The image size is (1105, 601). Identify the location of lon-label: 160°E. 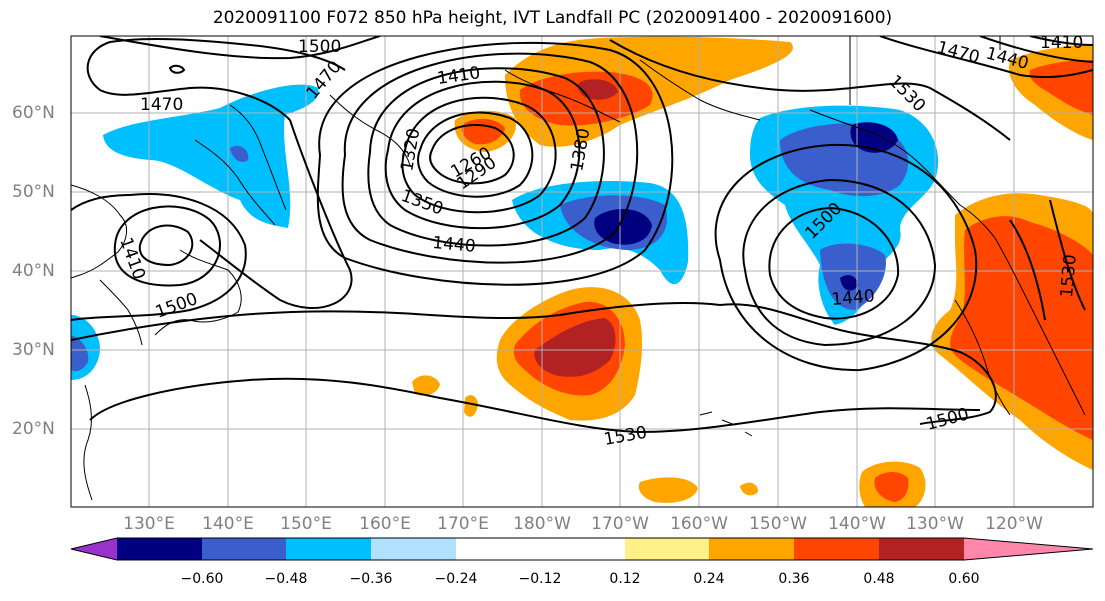
(385, 524).